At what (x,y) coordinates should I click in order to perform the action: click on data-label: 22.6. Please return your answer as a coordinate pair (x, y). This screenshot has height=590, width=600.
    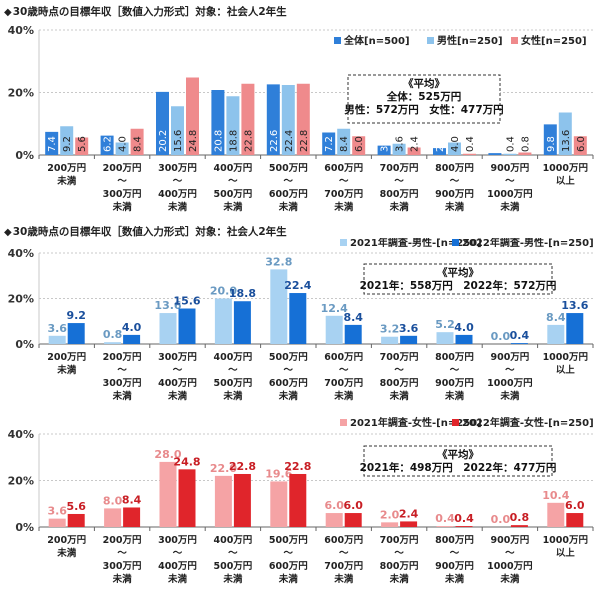
    Looking at the image, I should click on (274, 141).